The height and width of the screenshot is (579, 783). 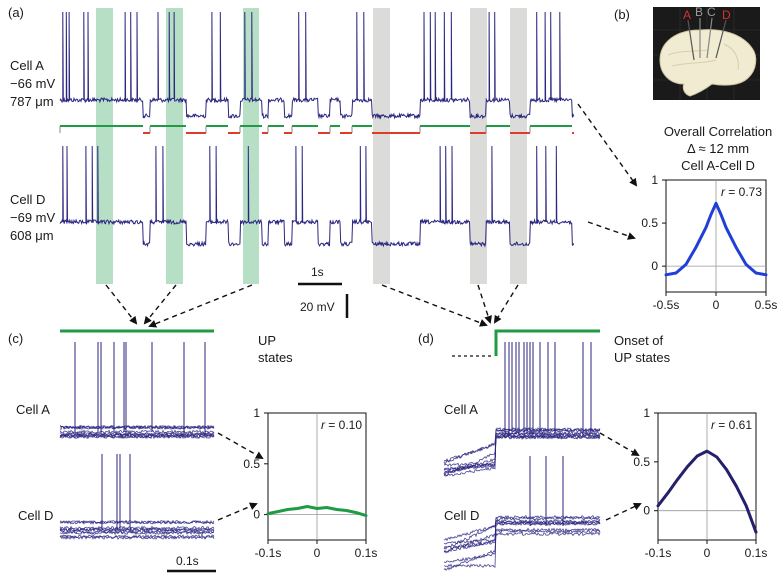 I want to click on overall-correlation-line, so click(x=716, y=239).